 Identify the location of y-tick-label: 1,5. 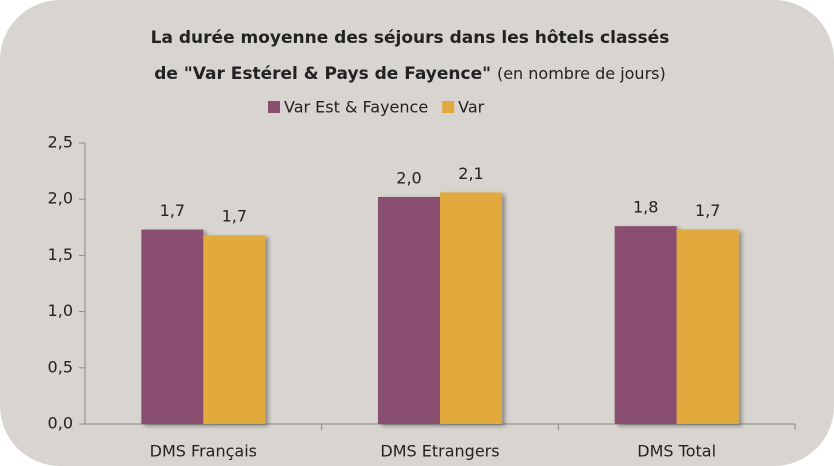
(60, 254).